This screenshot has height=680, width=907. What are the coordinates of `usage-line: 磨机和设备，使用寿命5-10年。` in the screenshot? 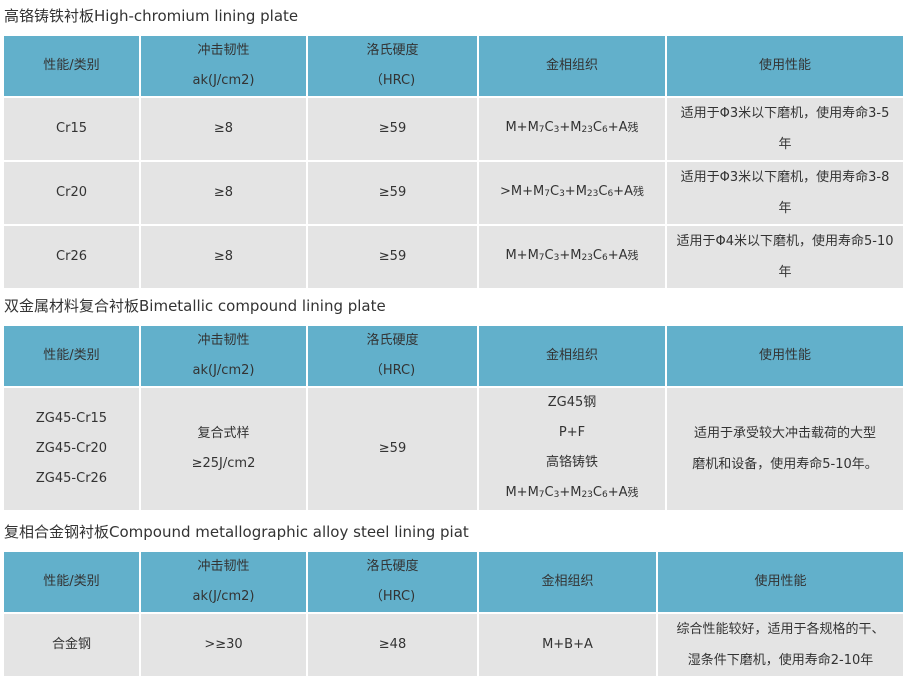 It's located at (785, 464).